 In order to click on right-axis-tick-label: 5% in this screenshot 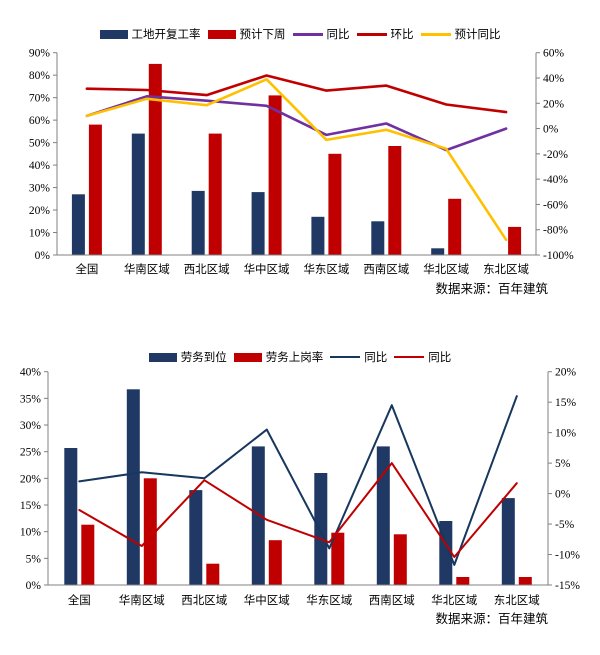, I will do `click(563, 464)`.